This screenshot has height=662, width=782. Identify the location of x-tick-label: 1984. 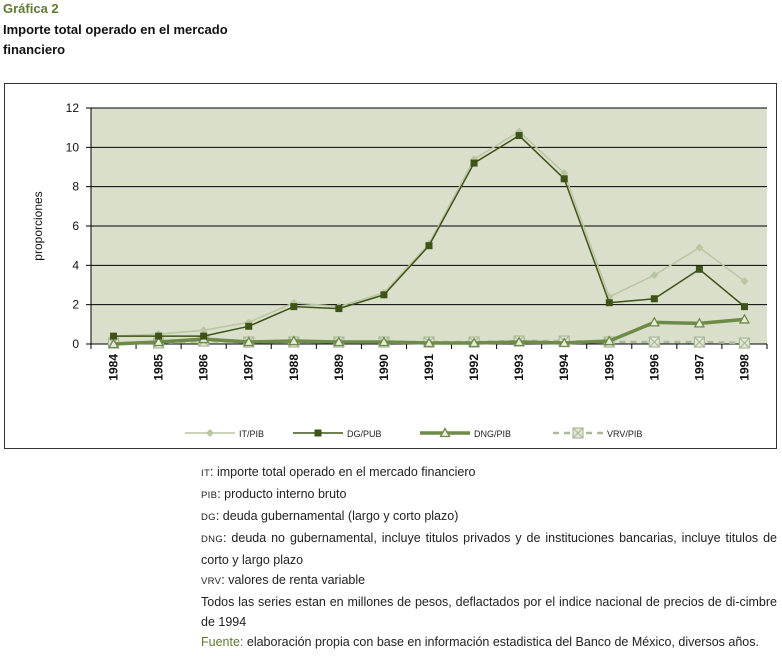
(114, 367).